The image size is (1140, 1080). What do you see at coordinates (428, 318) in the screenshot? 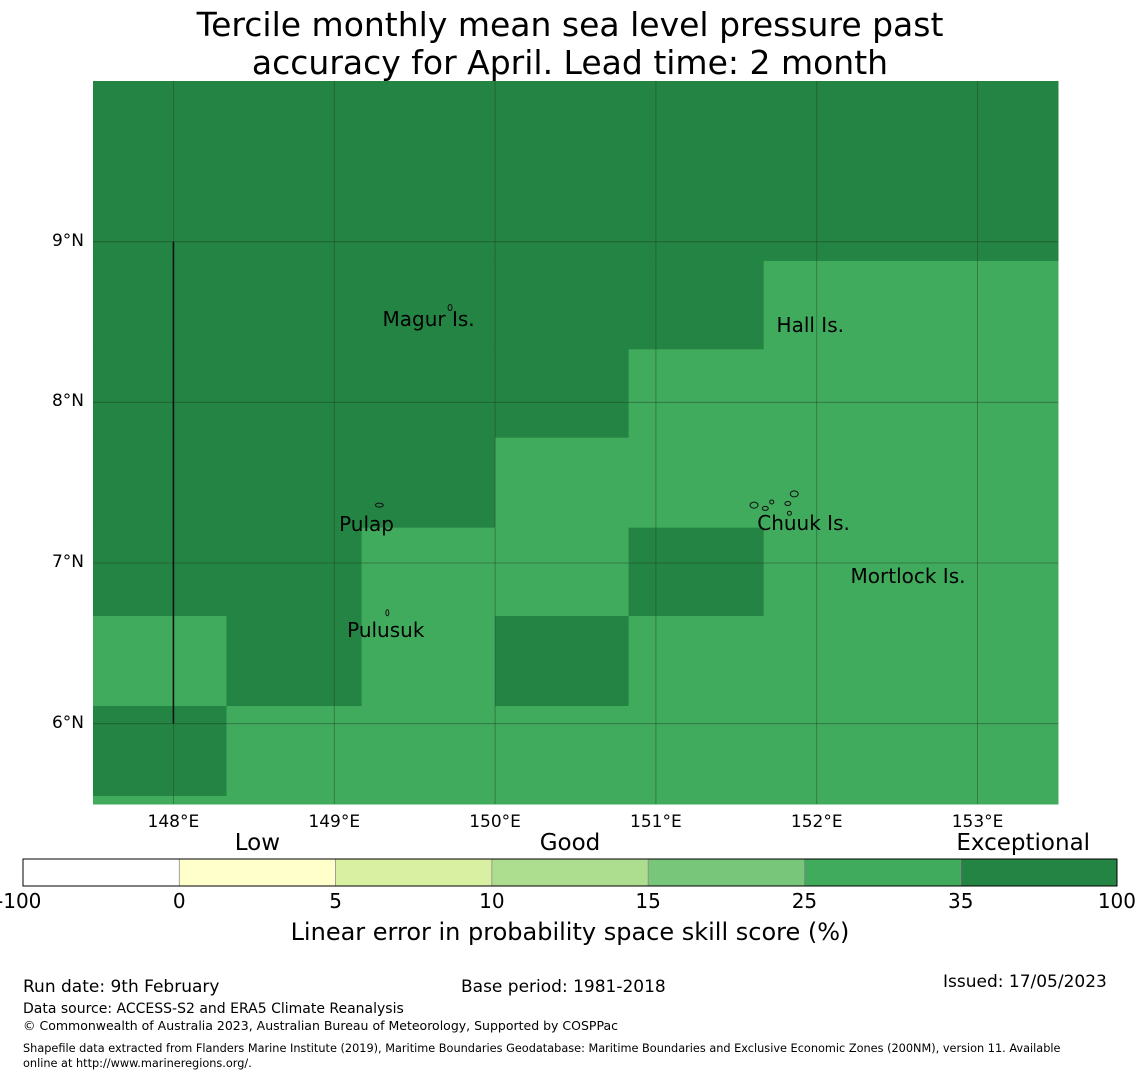
I see `place-label-magur-is: Magur Is.` at bounding box center [428, 318].